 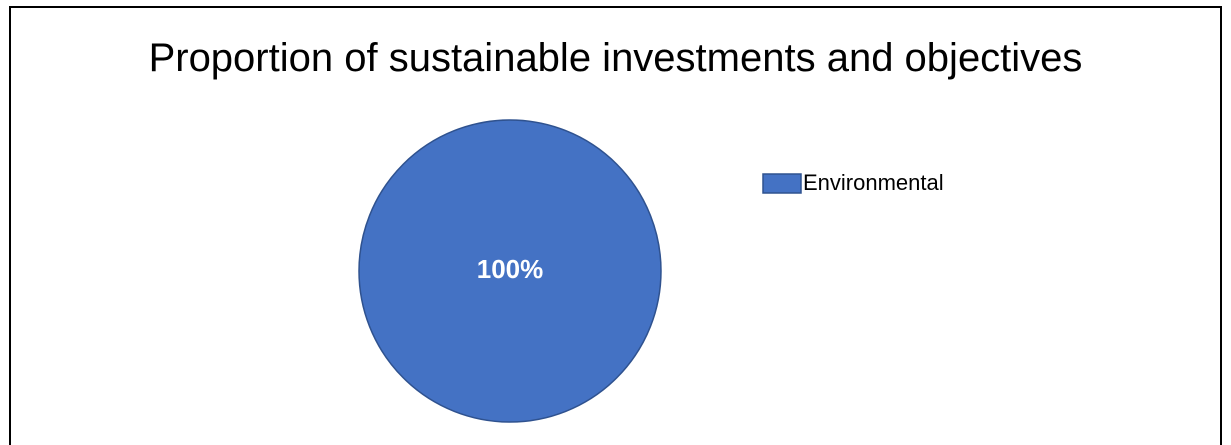 I want to click on pie-data-labels: 100%, so click(x=510, y=269).